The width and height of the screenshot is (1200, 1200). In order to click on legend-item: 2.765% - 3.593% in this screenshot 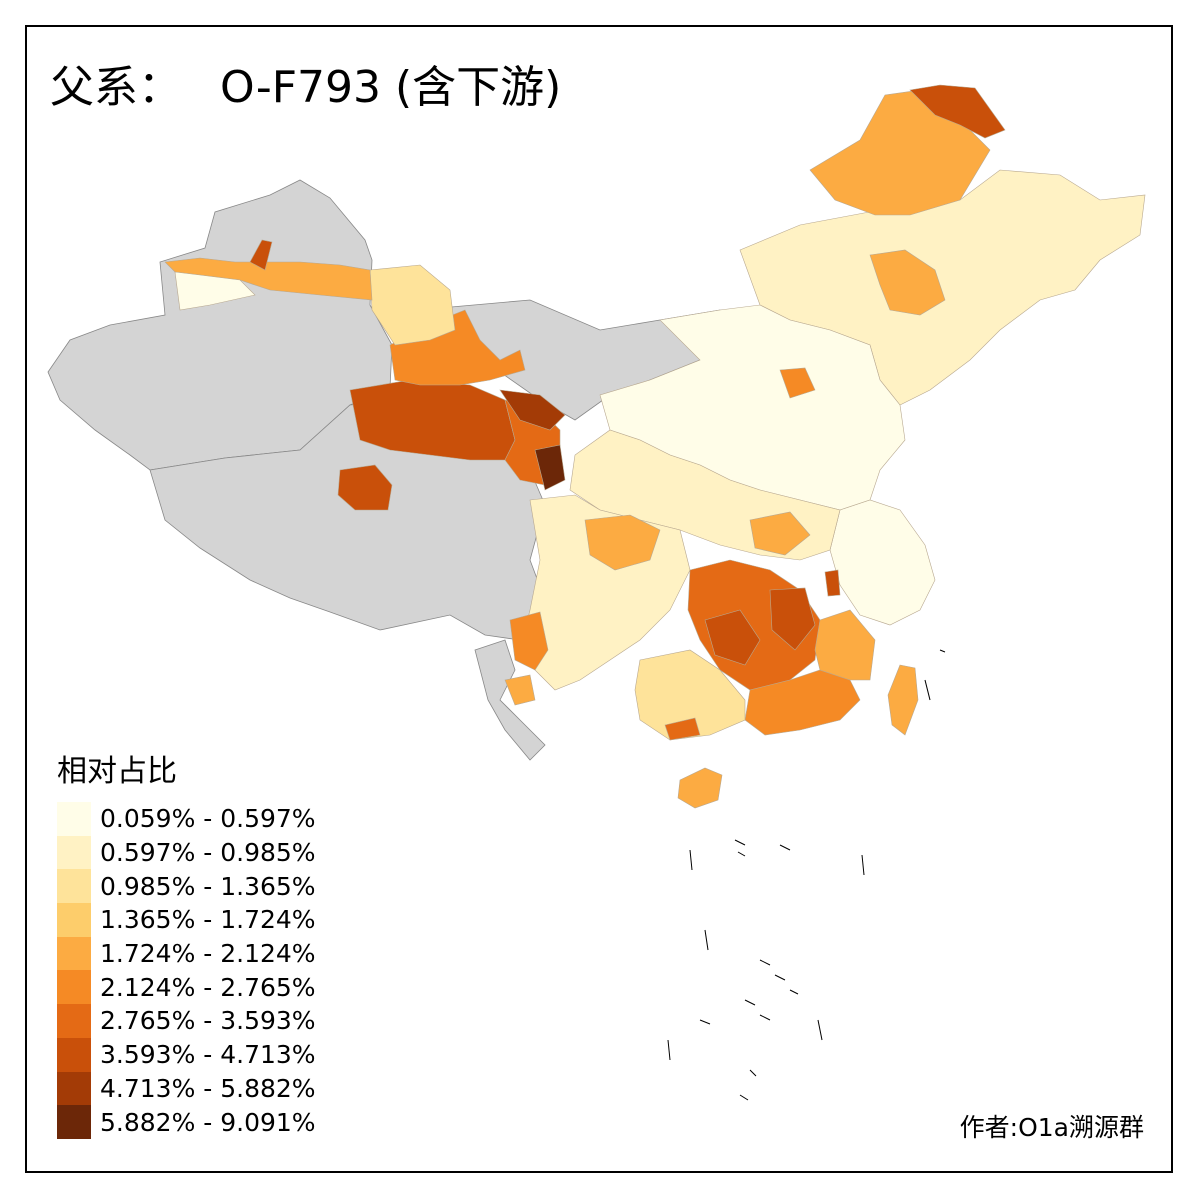, I will do `click(186, 1021)`.